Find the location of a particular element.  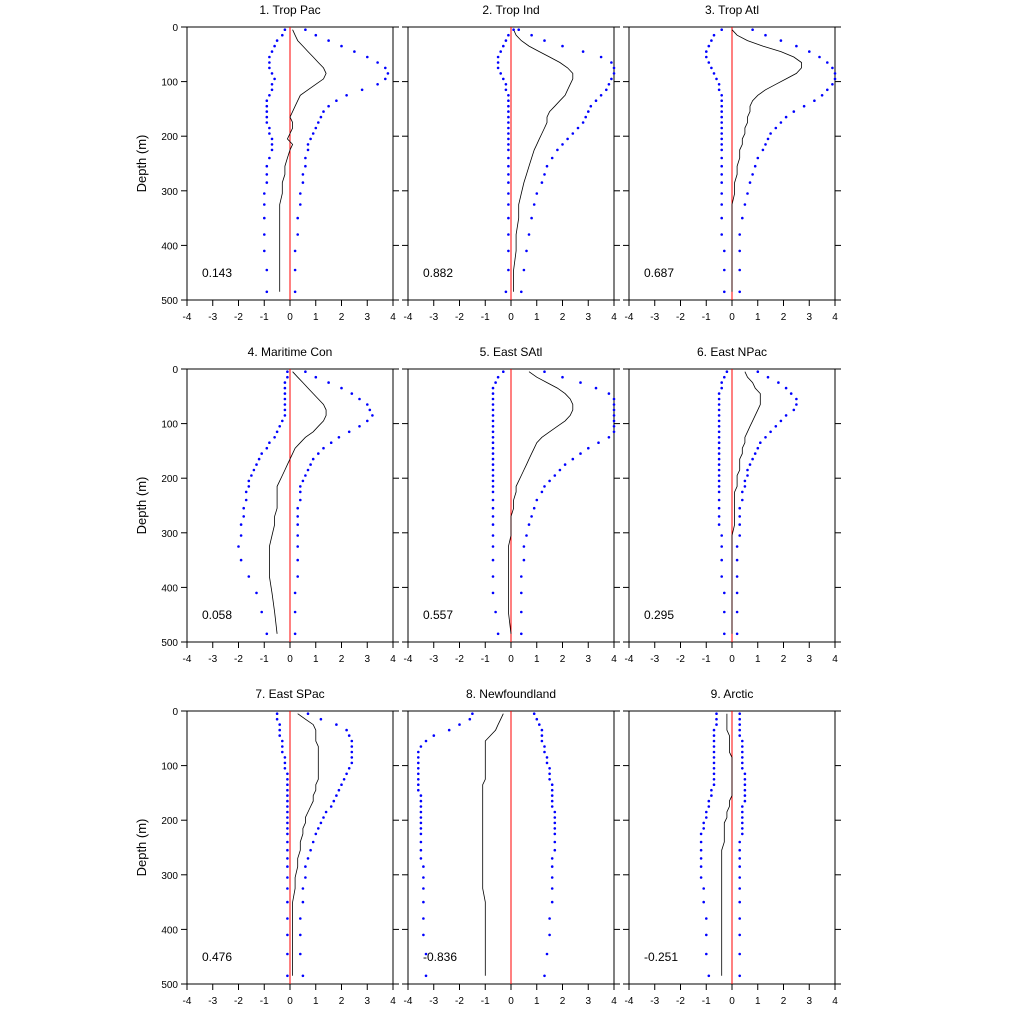

x-tick-label: 0 is located at coordinates (290, 1001).